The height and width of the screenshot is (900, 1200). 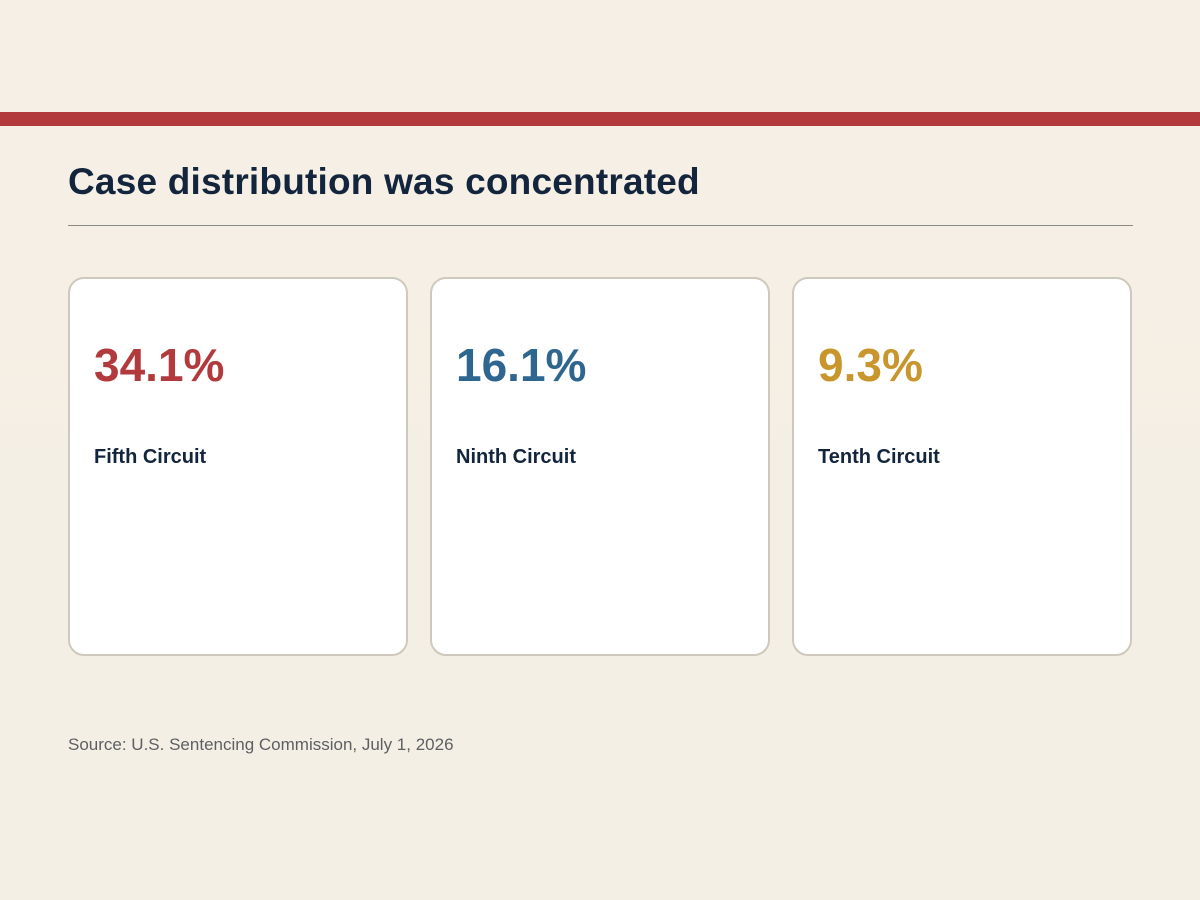 What do you see at coordinates (521, 365) in the screenshot?
I see `stat-value: 16.1%` at bounding box center [521, 365].